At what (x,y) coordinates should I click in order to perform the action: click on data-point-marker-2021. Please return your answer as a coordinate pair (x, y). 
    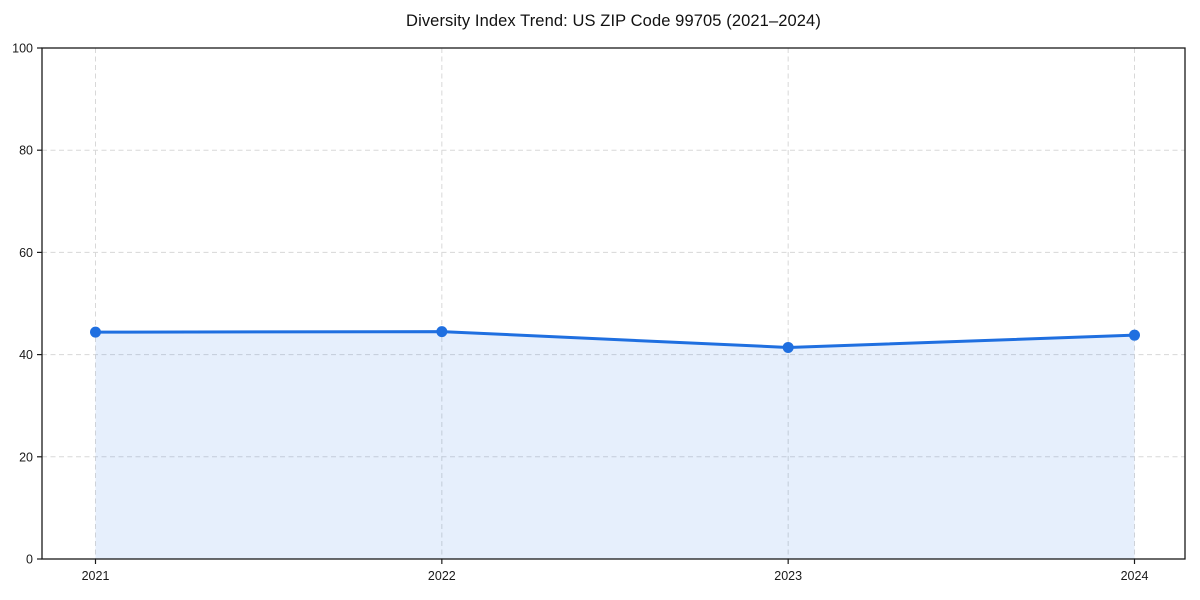
    Looking at the image, I should click on (95, 332).